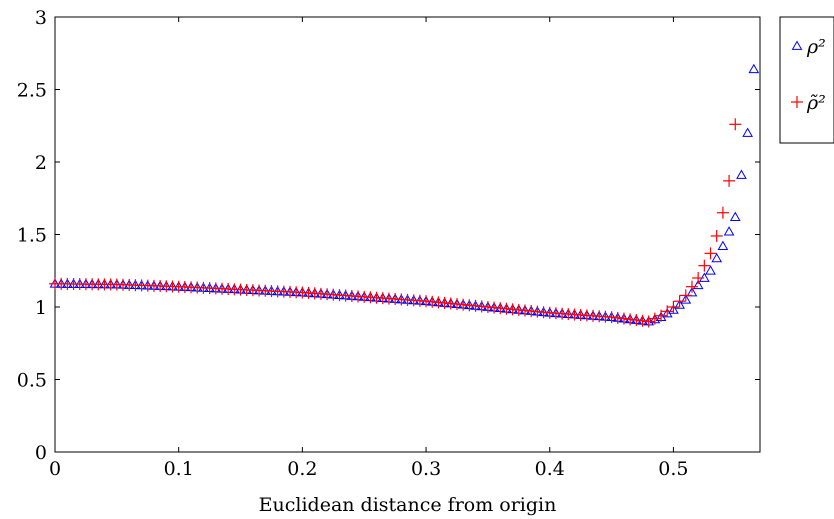  What do you see at coordinates (41, 453) in the screenshot?
I see `y-tick-label: 0` at bounding box center [41, 453].